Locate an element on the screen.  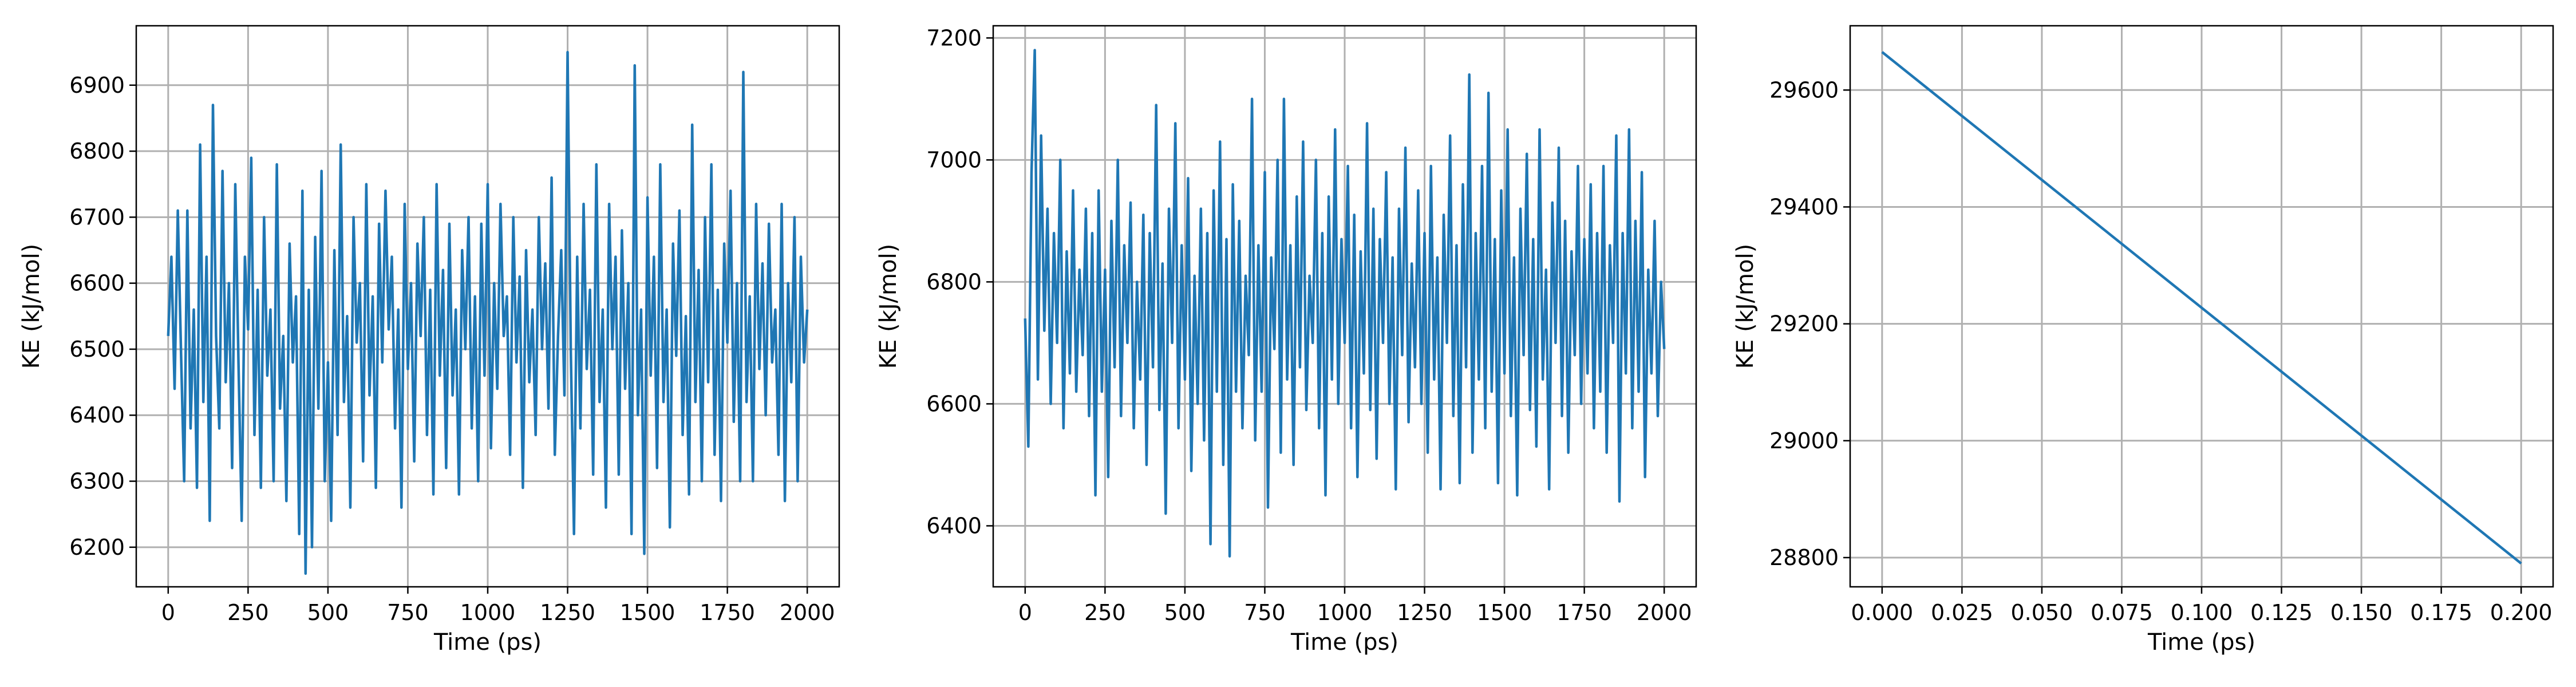
y-tick-label: 7000 is located at coordinates (954, 160).